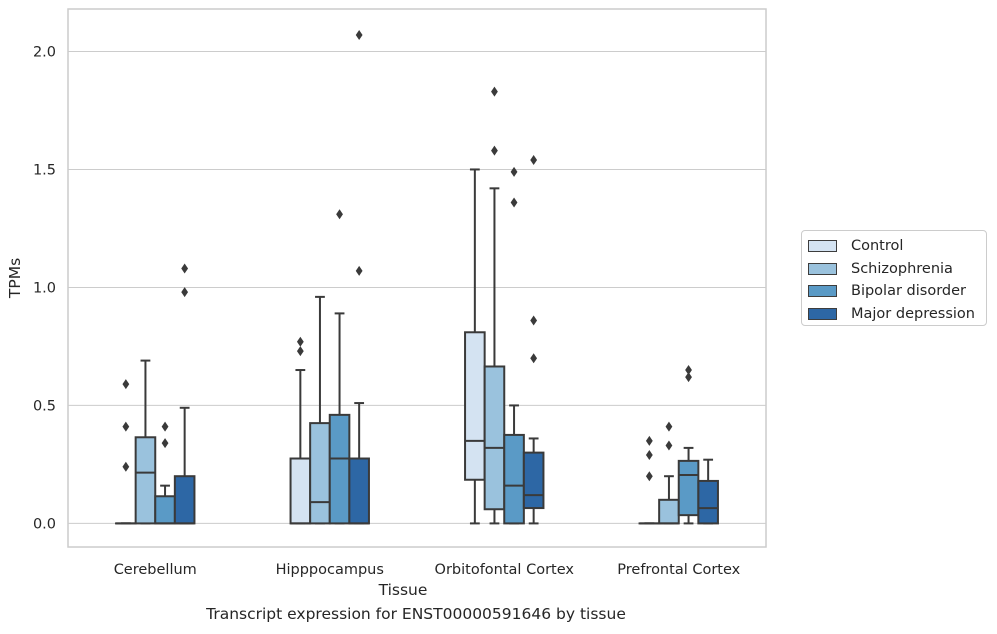  I want to click on x-tick-label: Prefrontal Cortex, so click(678, 570).